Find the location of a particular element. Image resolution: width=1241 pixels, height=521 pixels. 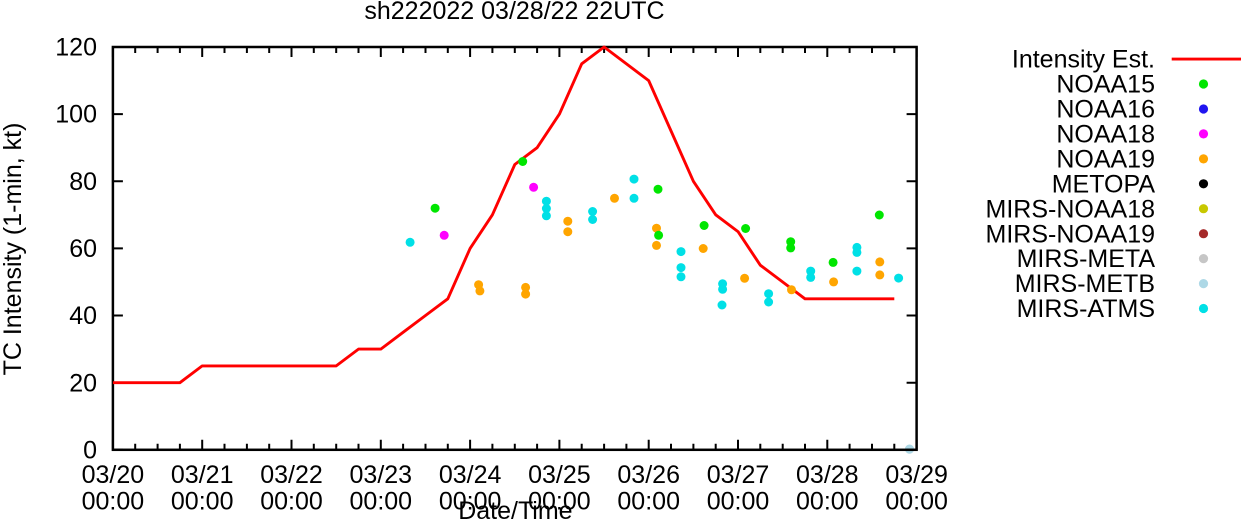

svg-text: 100 is located at coordinates (76, 115).